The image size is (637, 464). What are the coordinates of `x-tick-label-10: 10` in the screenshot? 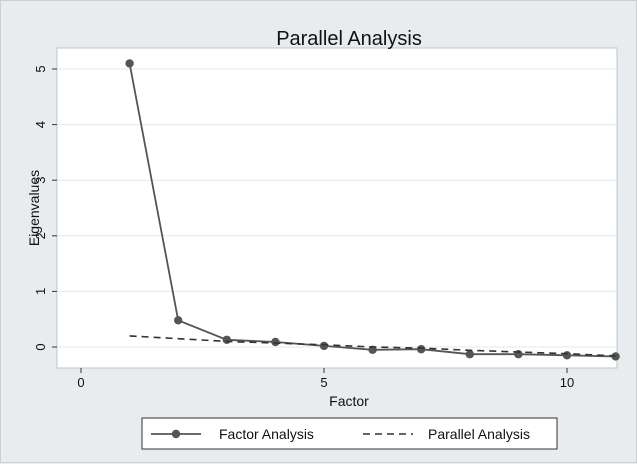 It's located at (567, 382).